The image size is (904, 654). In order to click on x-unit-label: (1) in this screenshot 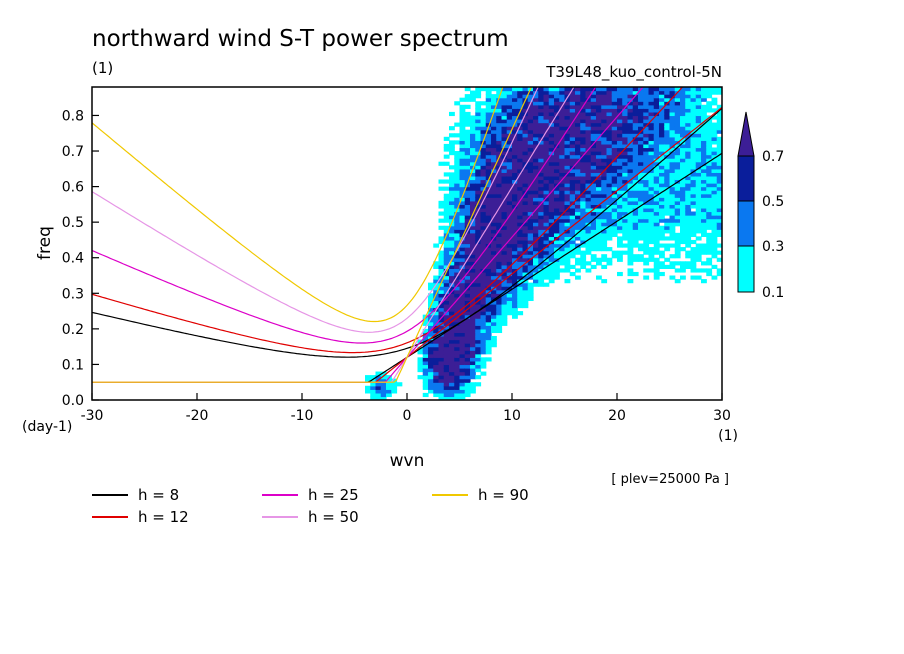, I will do `click(728, 436)`.